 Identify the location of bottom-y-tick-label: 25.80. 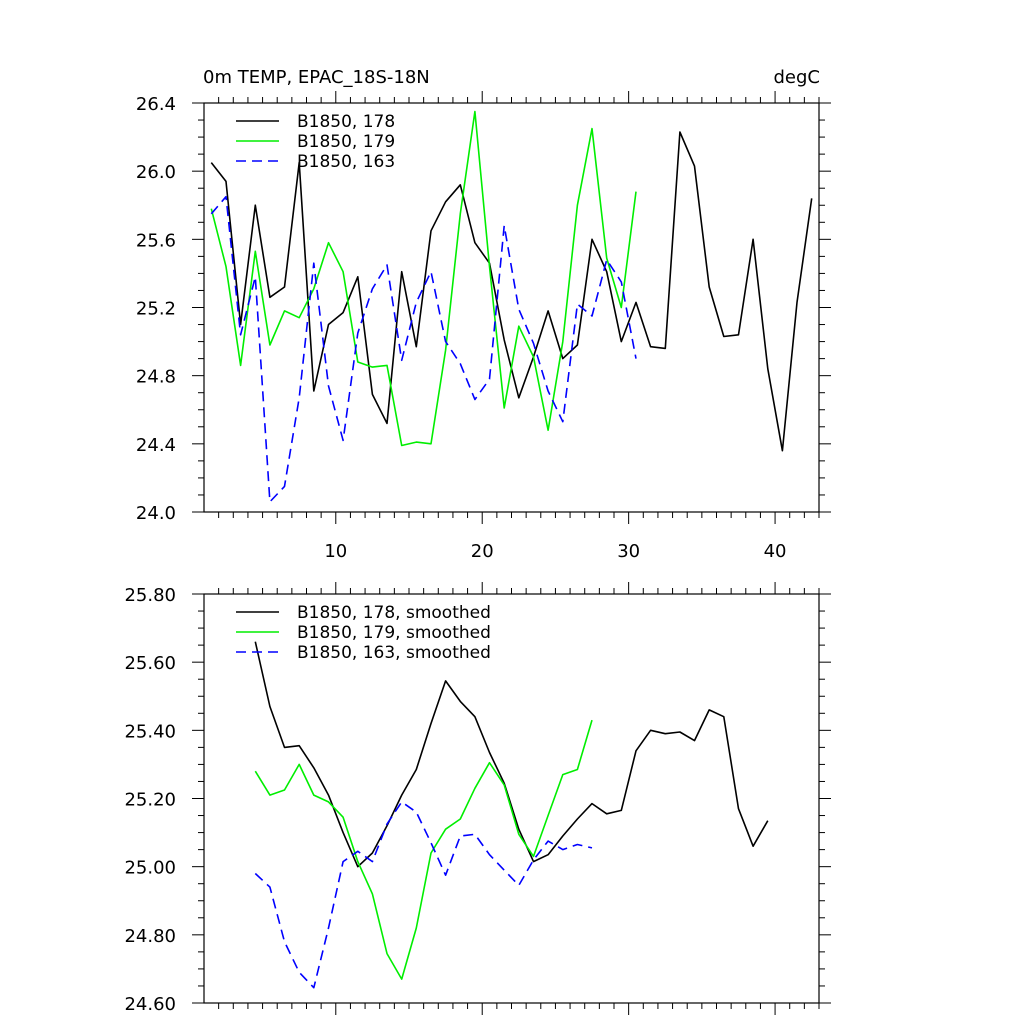
(150, 595).